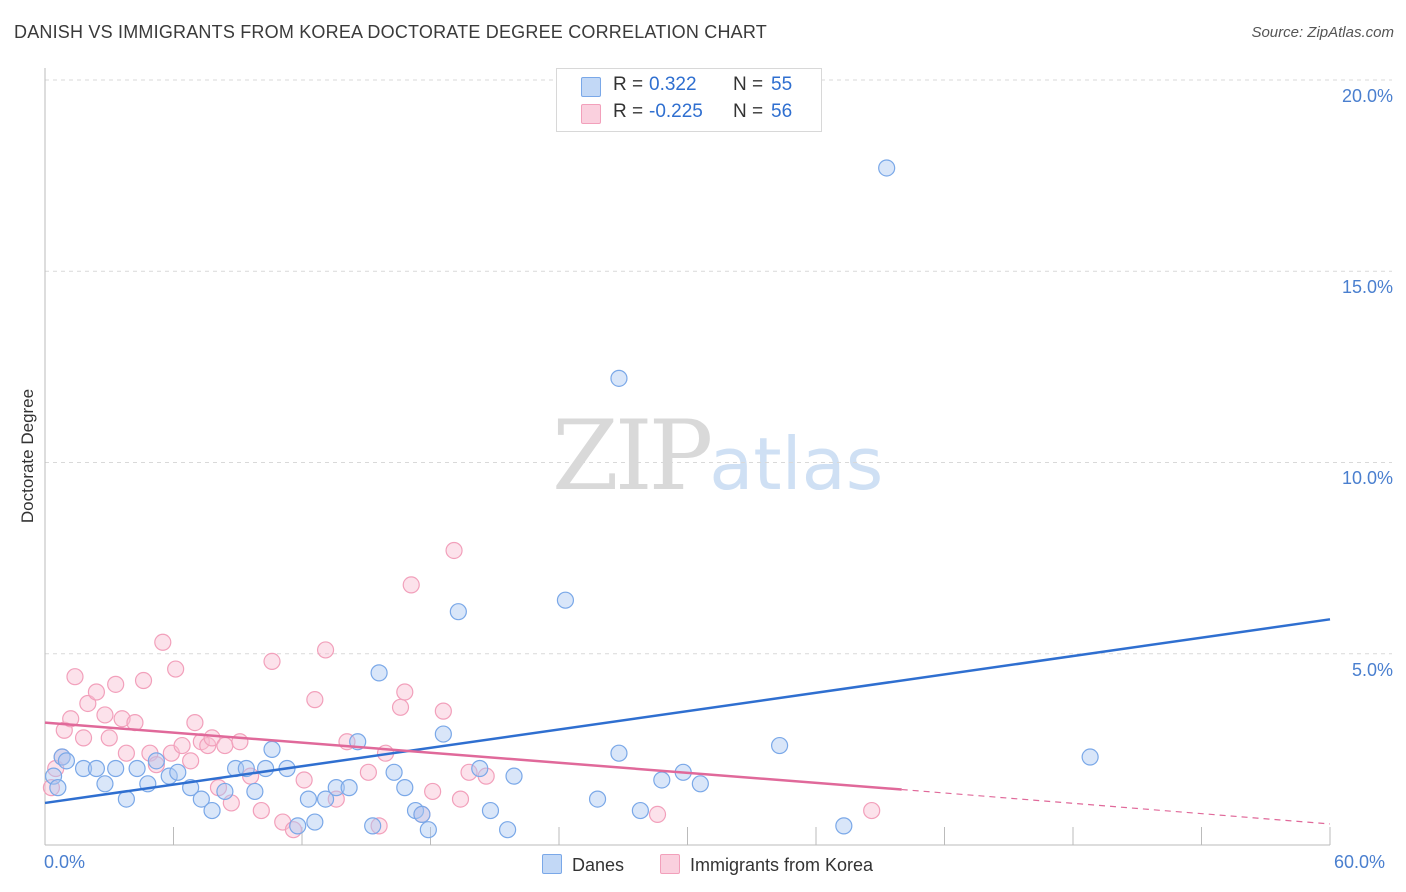  What do you see at coordinates (1116, 806) in the screenshot?
I see `korea-trend-extension` at bounding box center [1116, 806].